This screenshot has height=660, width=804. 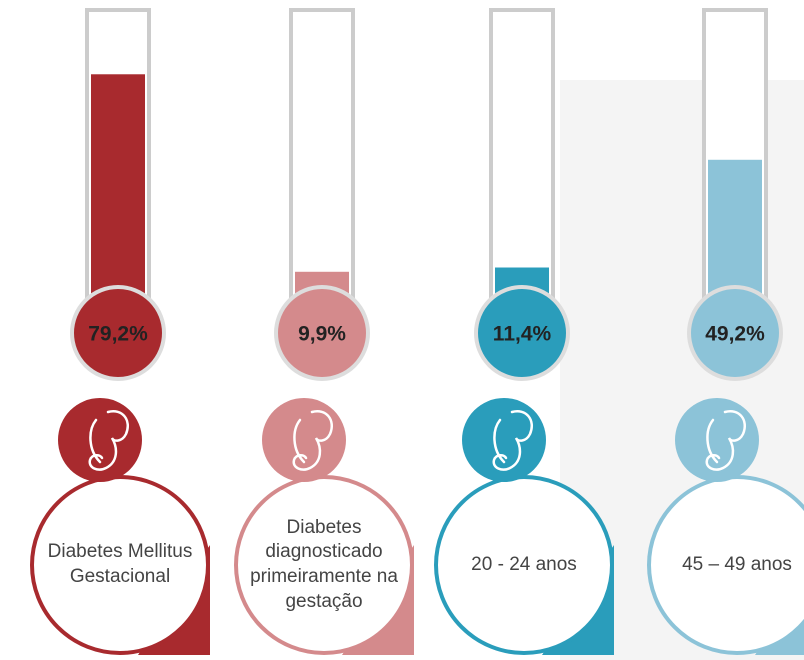 I want to click on category-label-box: 20 - 24 anos, so click(x=524, y=564).